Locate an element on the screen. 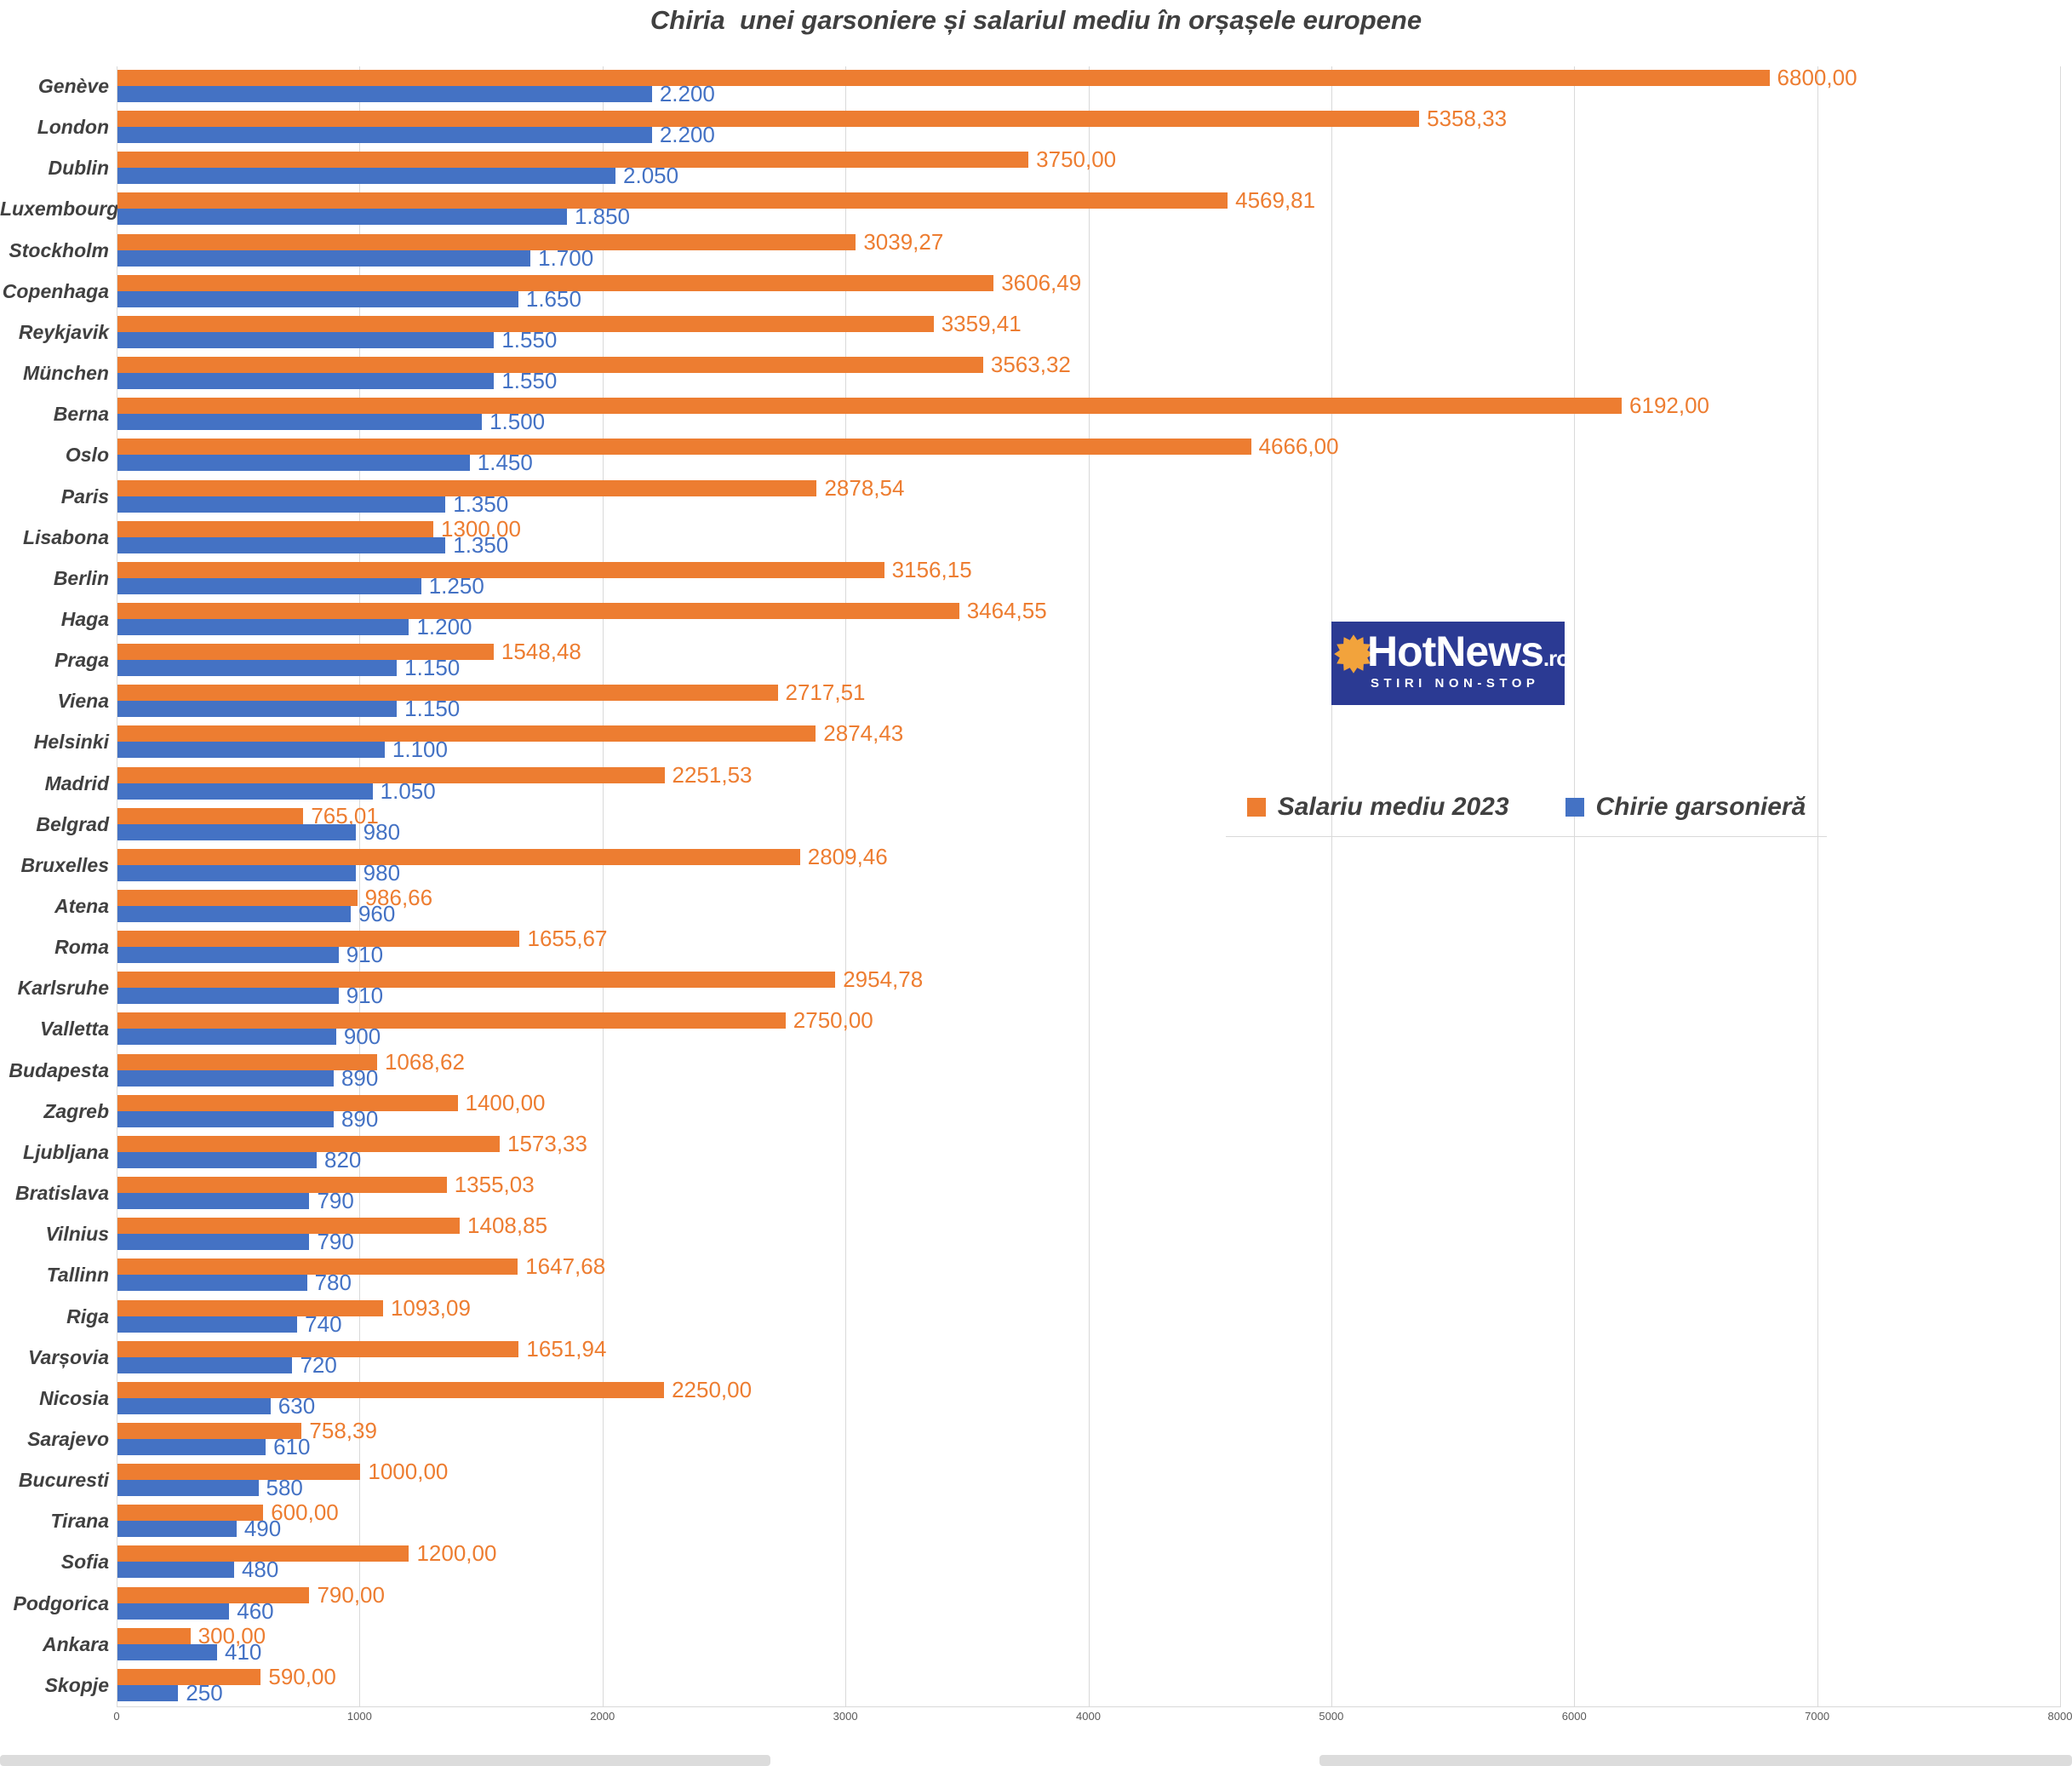 This screenshot has width=2072, height=1766. category-label: Nicosia is located at coordinates (74, 1397).